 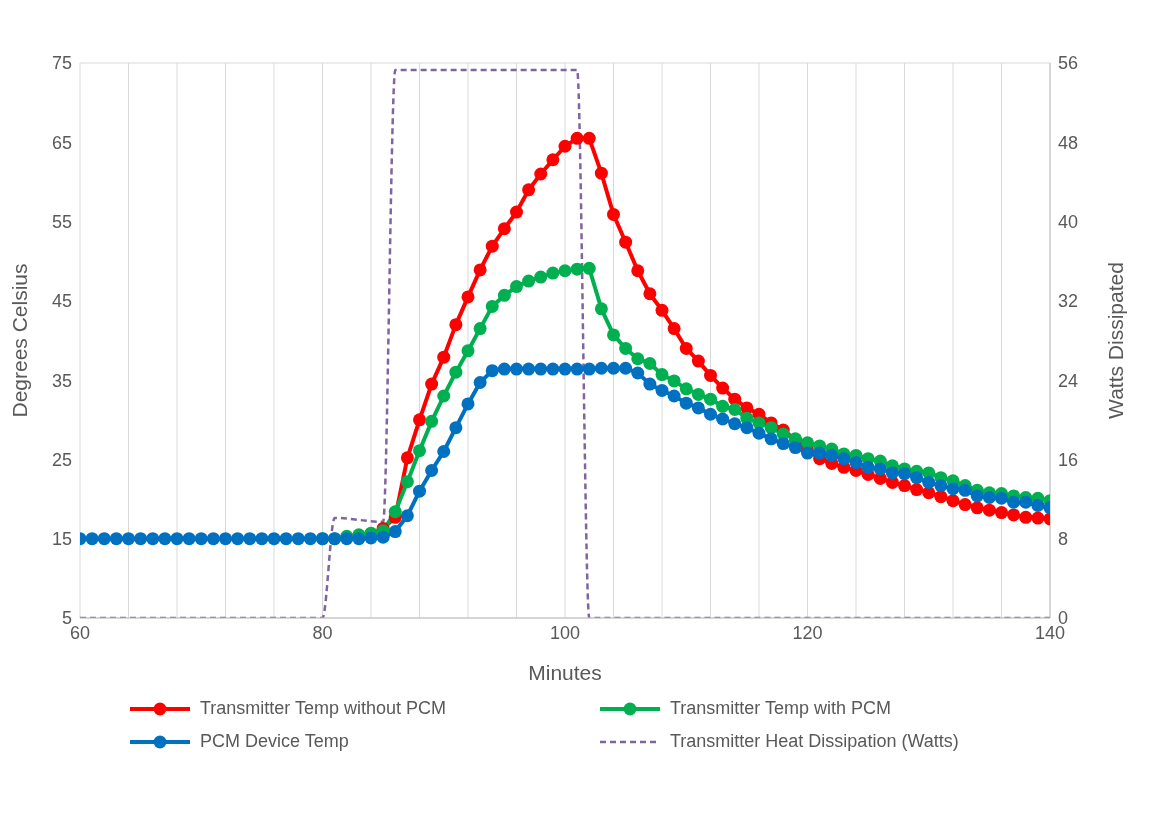 What do you see at coordinates (814, 741) in the screenshot?
I see `legend-label: Transmitter Heat Dissipation (Watts)` at bounding box center [814, 741].